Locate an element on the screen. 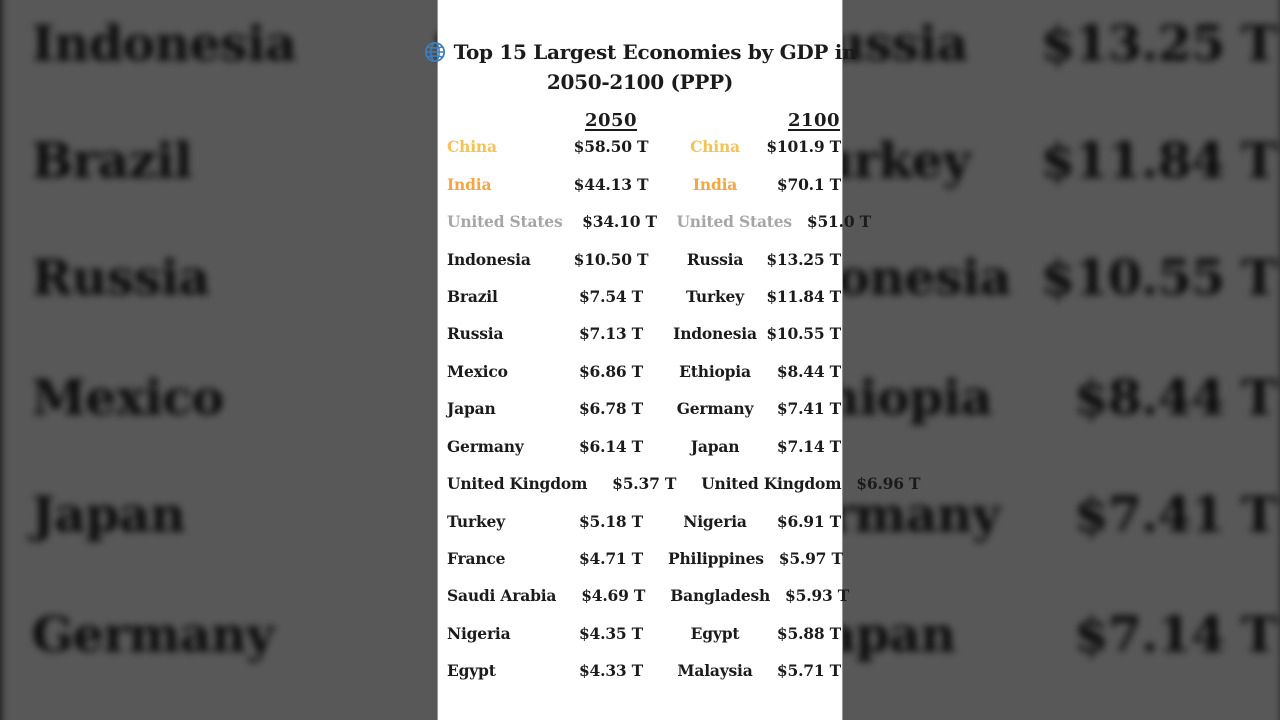 The image size is (1280, 720). gdp-2050-cell: $4.33 T is located at coordinates (611, 671).